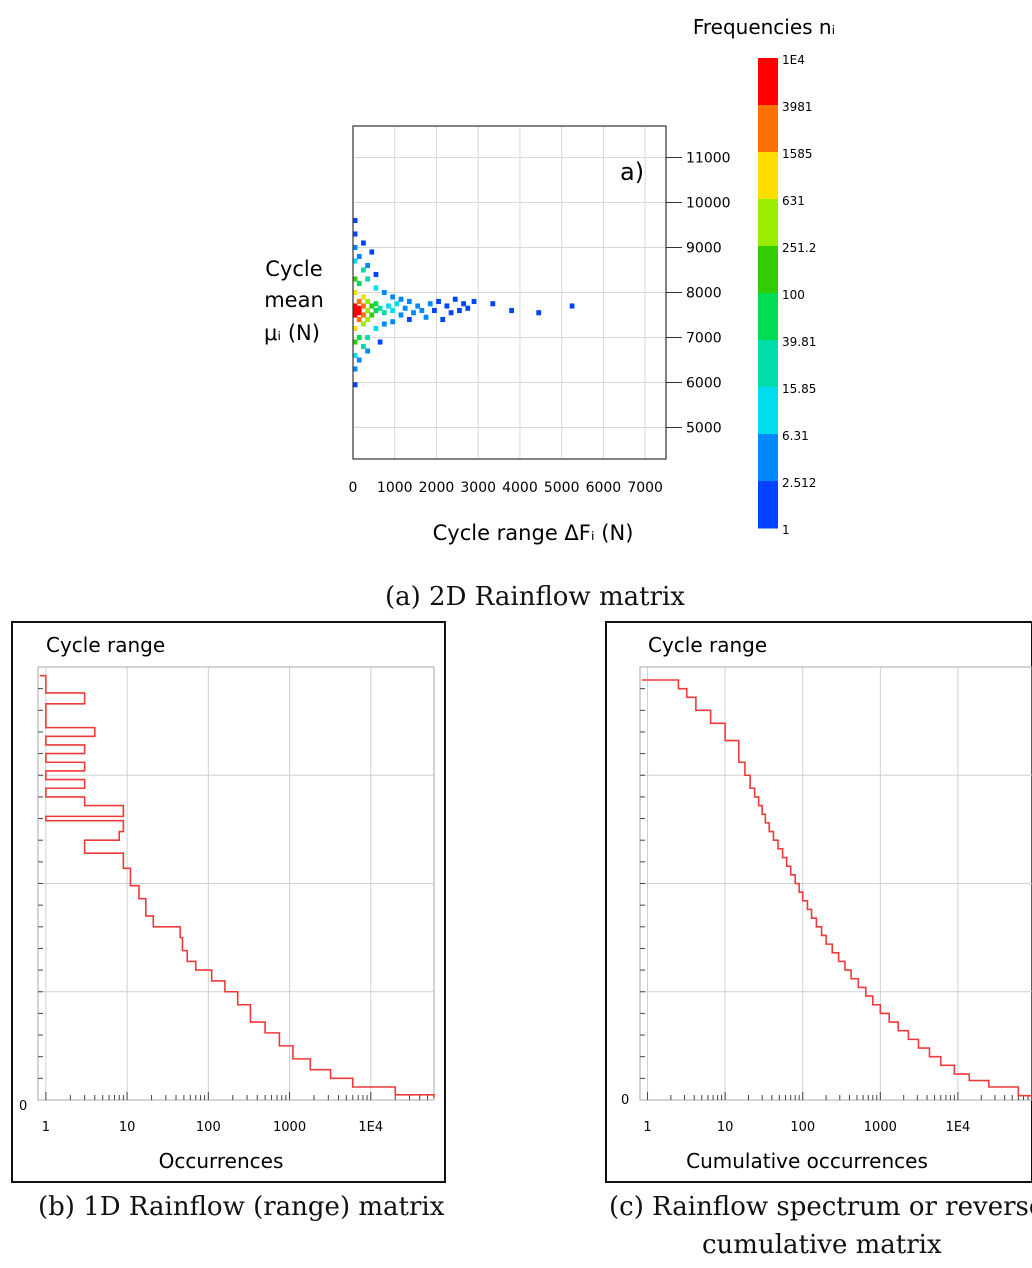 The image size is (1032, 1268). Describe the element at coordinates (799, 483) in the screenshot. I see `colorbar-label: 2.512` at that location.